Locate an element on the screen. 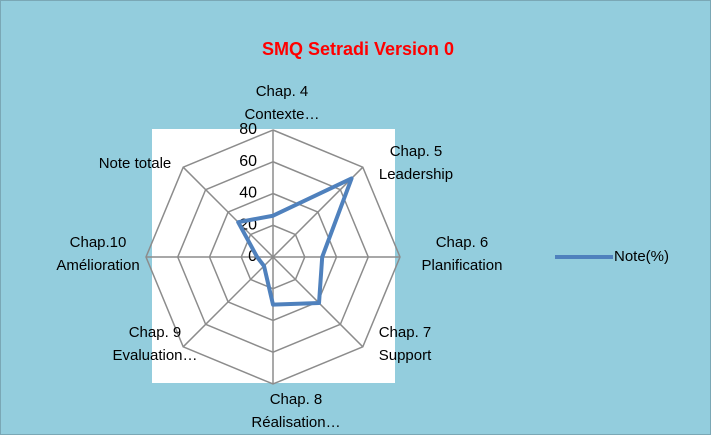  category-label: Support is located at coordinates (405, 355).